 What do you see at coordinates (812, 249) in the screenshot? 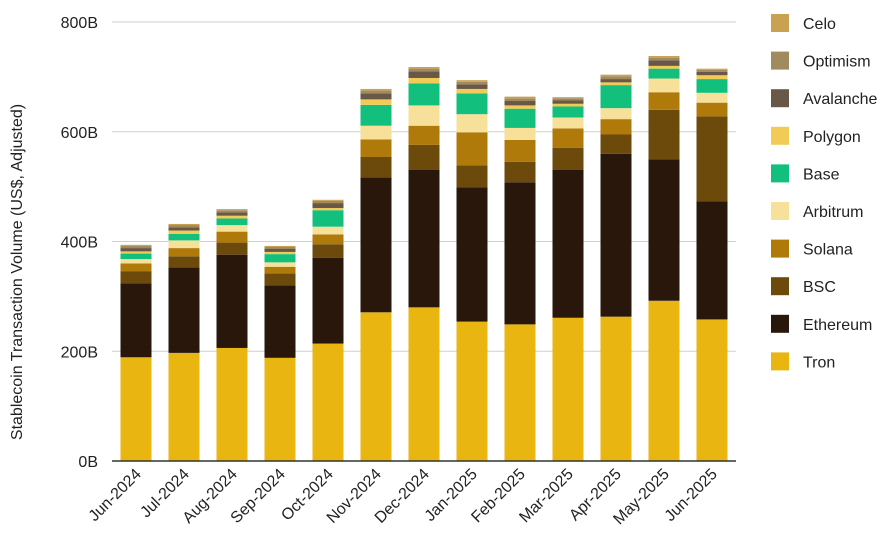
I see `legend-item-solana: Solana` at bounding box center [812, 249].